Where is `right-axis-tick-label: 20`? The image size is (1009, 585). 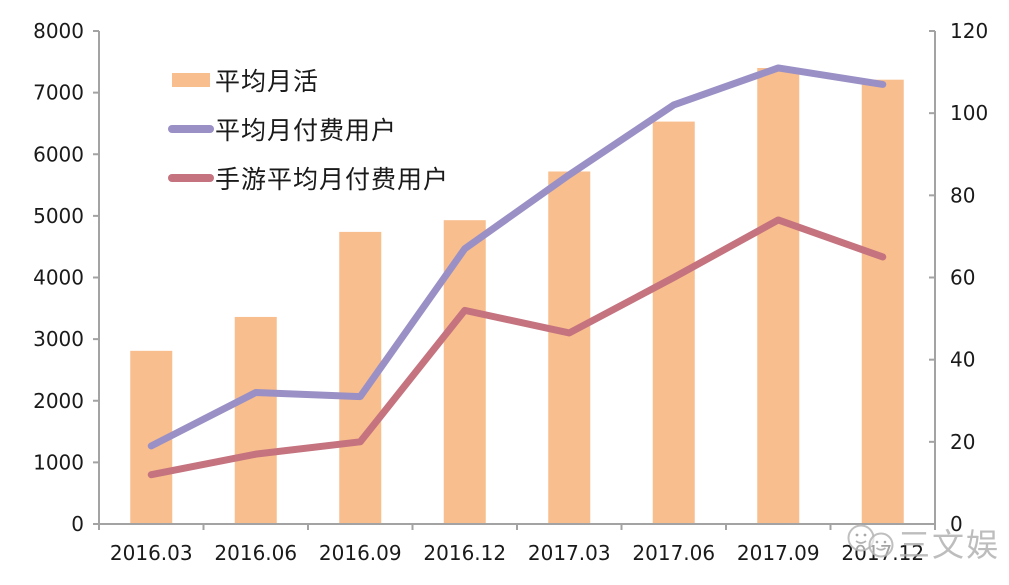
right-axis-tick-label: 20 is located at coordinates (962, 442).